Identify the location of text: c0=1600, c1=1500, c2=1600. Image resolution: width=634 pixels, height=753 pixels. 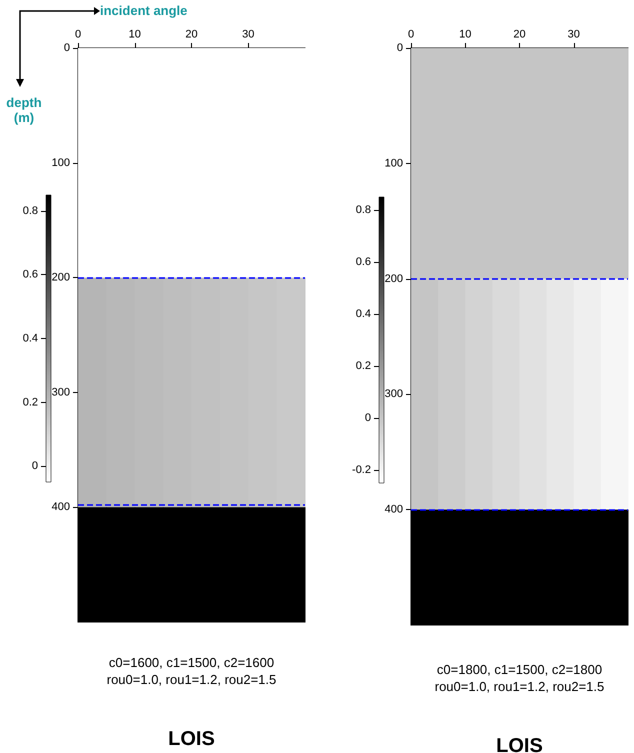
(192, 662).